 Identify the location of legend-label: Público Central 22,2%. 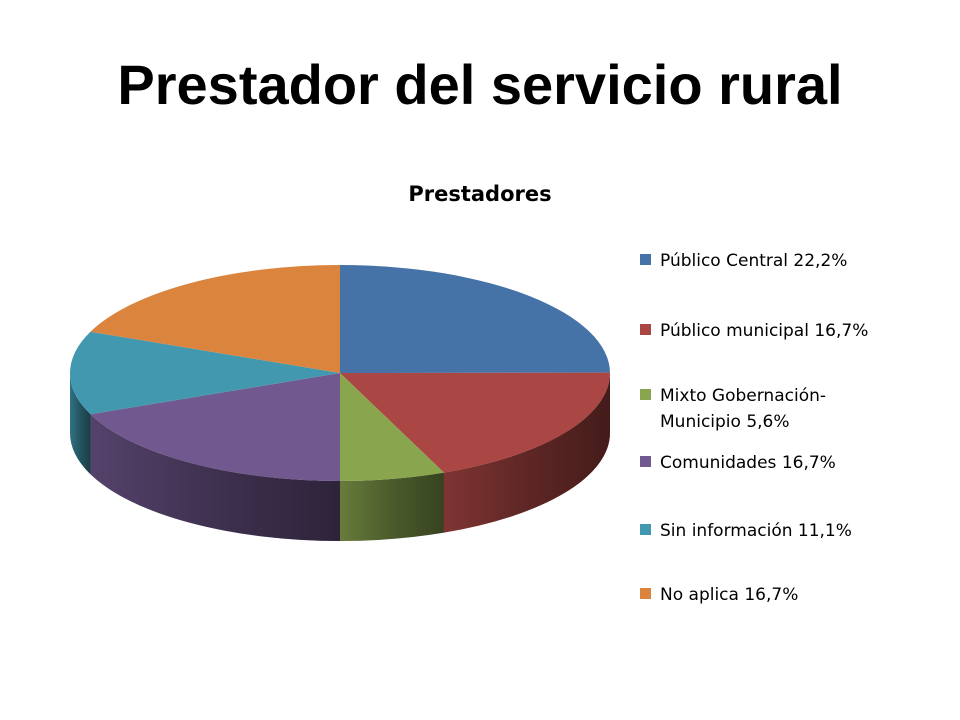
(754, 261).